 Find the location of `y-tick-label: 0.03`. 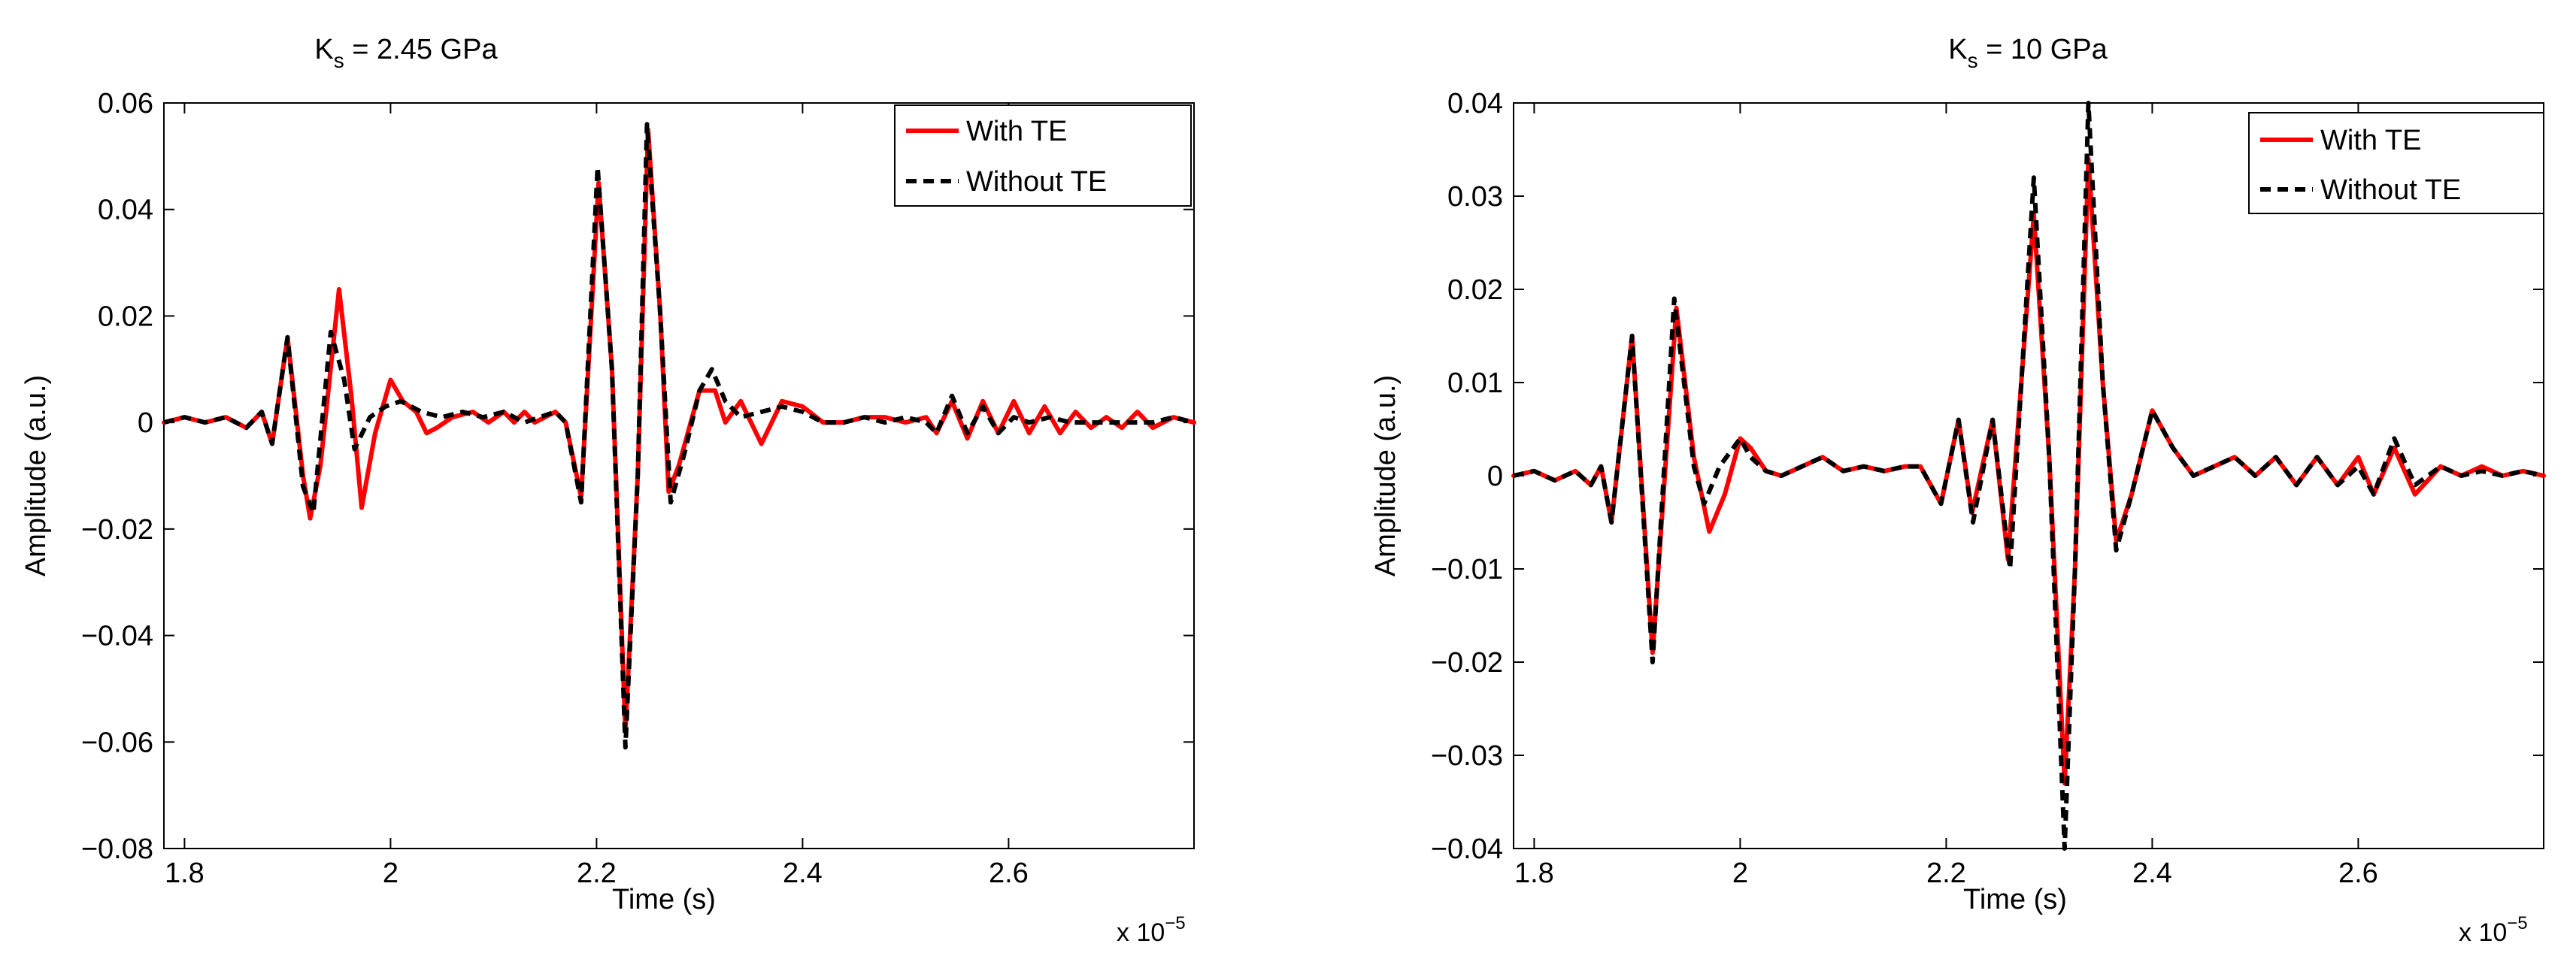

y-tick-label: 0.03 is located at coordinates (1475, 197).